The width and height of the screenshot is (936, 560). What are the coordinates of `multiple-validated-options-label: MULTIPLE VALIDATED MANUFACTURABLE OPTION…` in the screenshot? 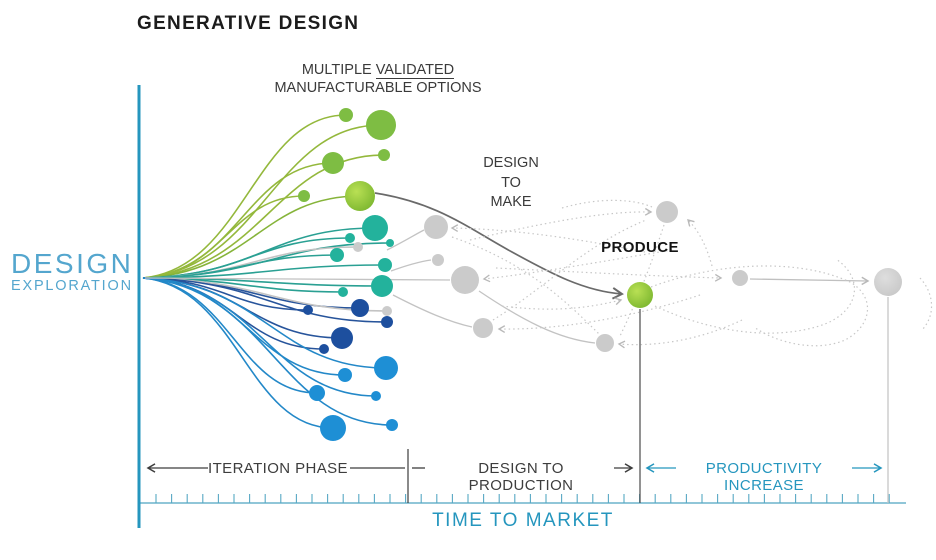 It's located at (378, 79).